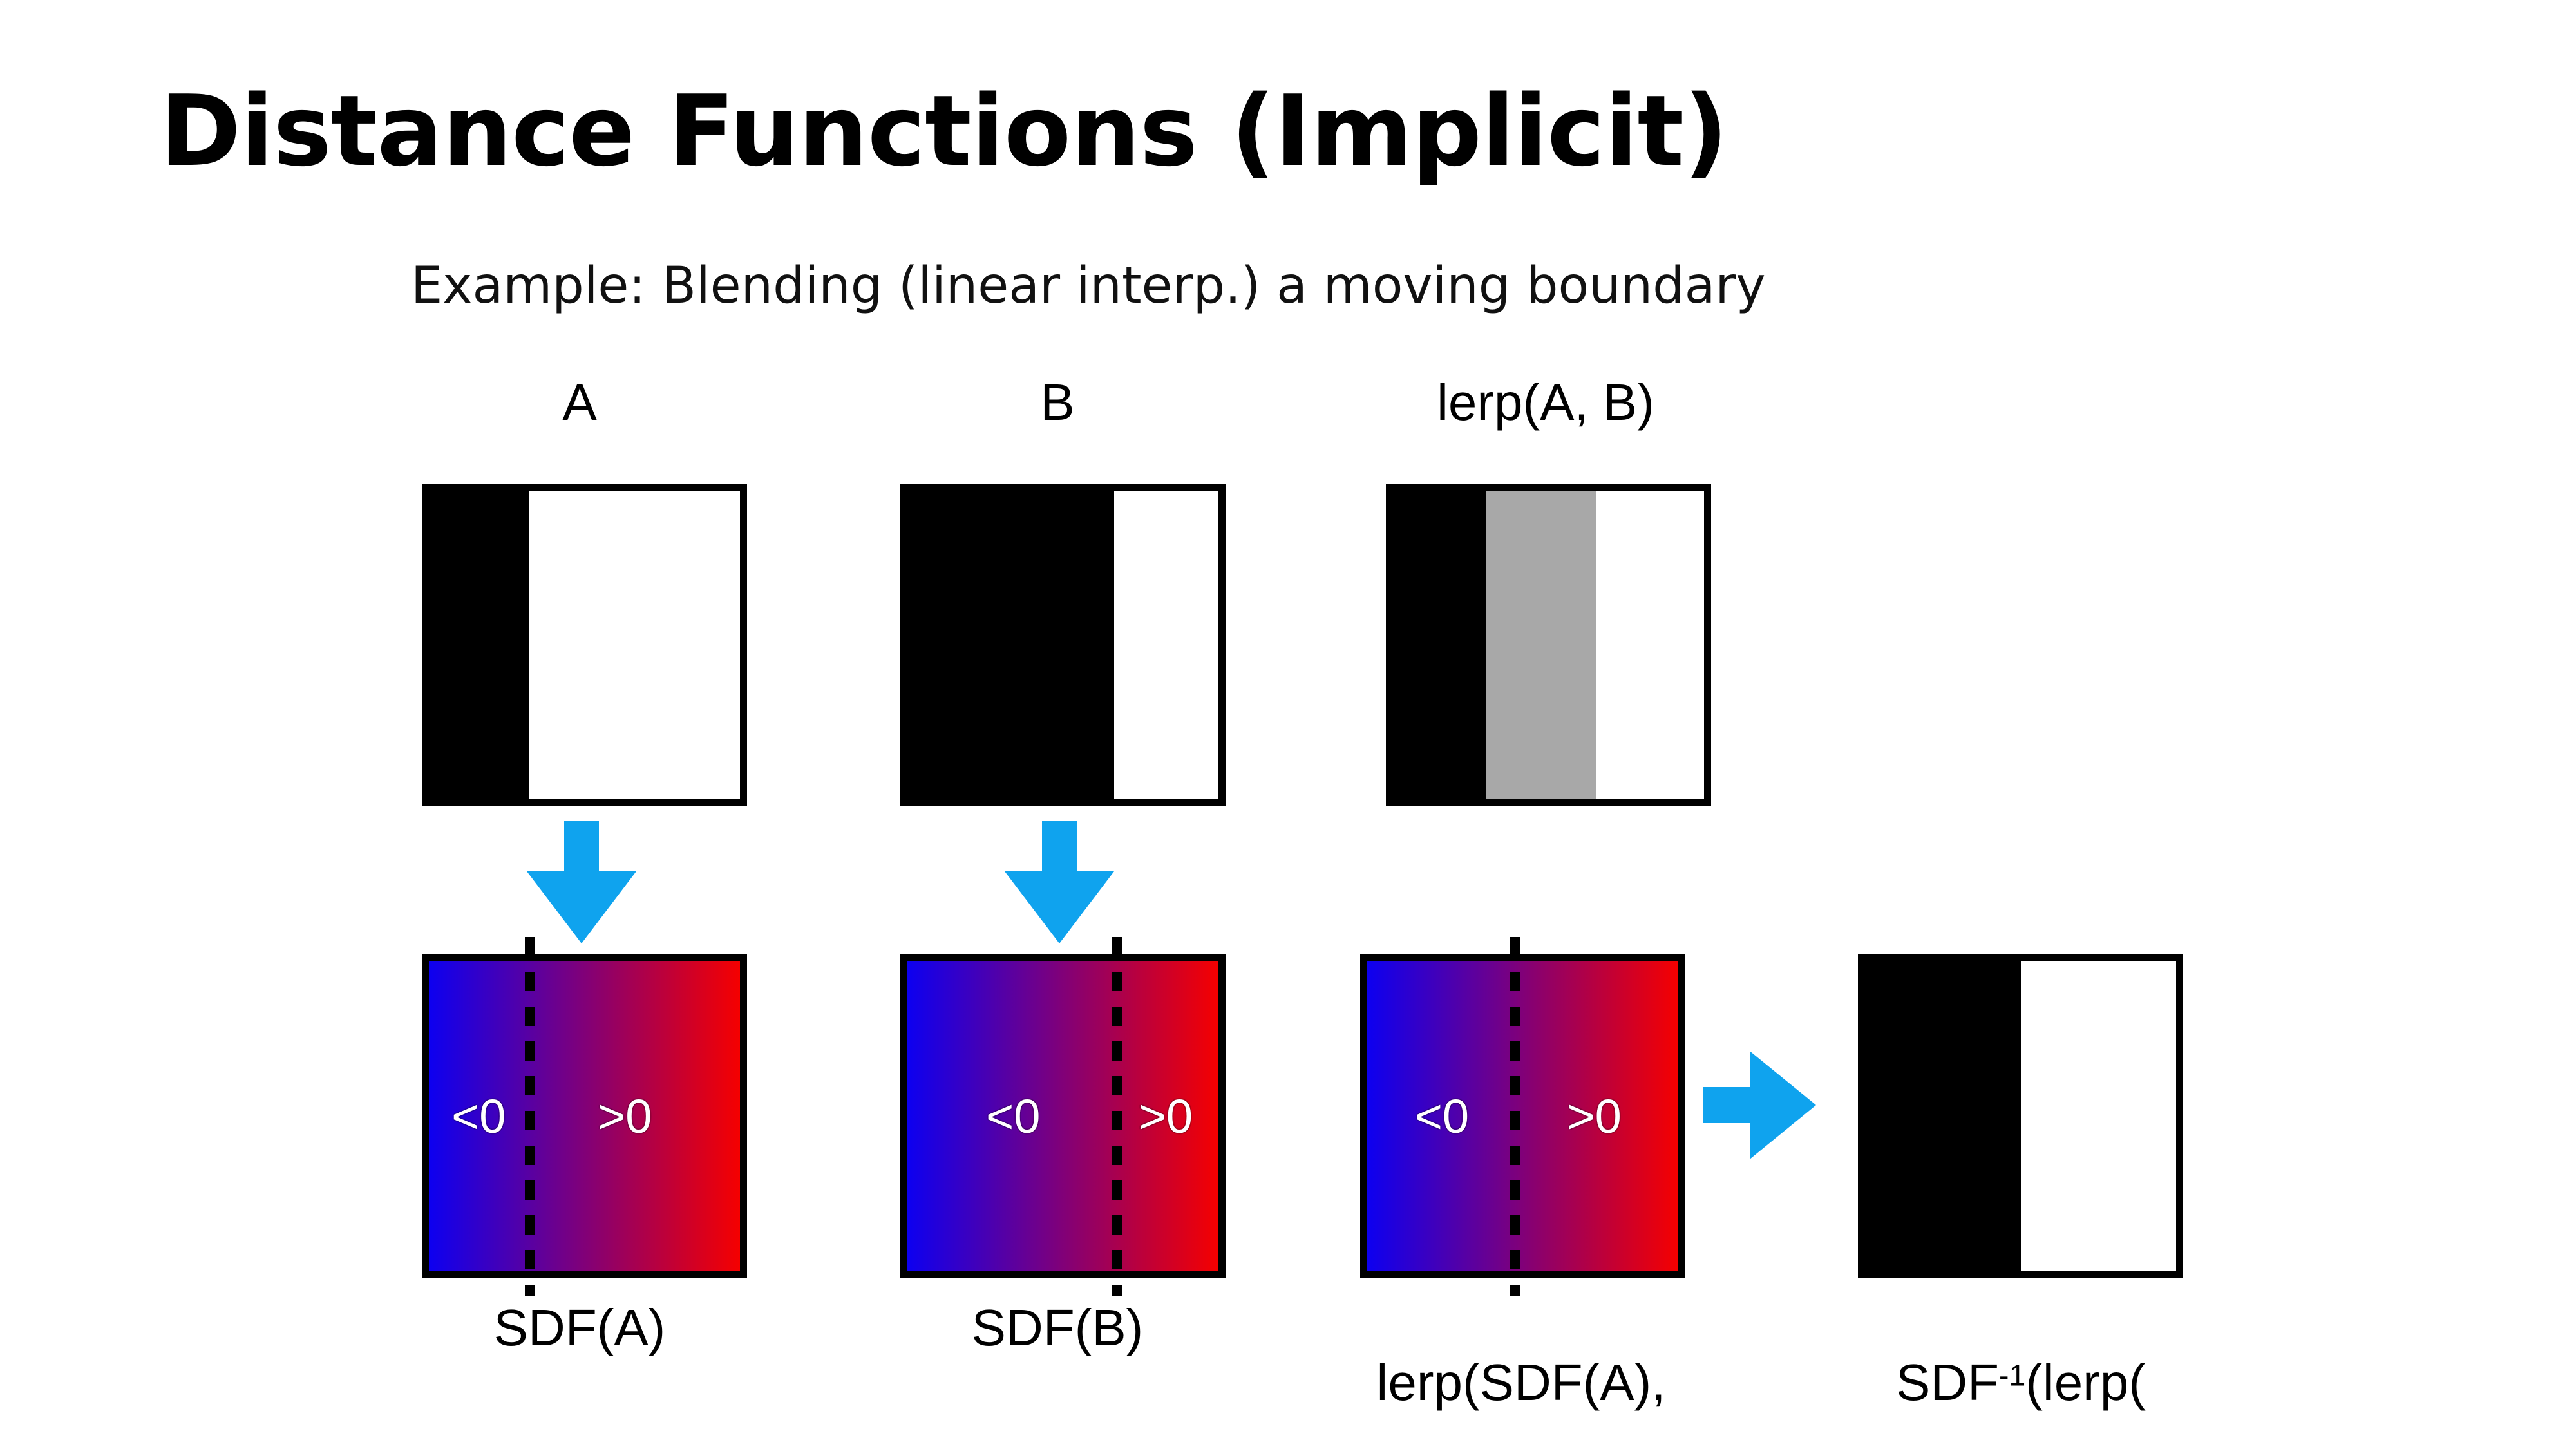 This screenshot has width=2576, height=1449. What do you see at coordinates (1541, 645) in the screenshot?
I see `binary-panel-lerp-gray` at bounding box center [1541, 645].